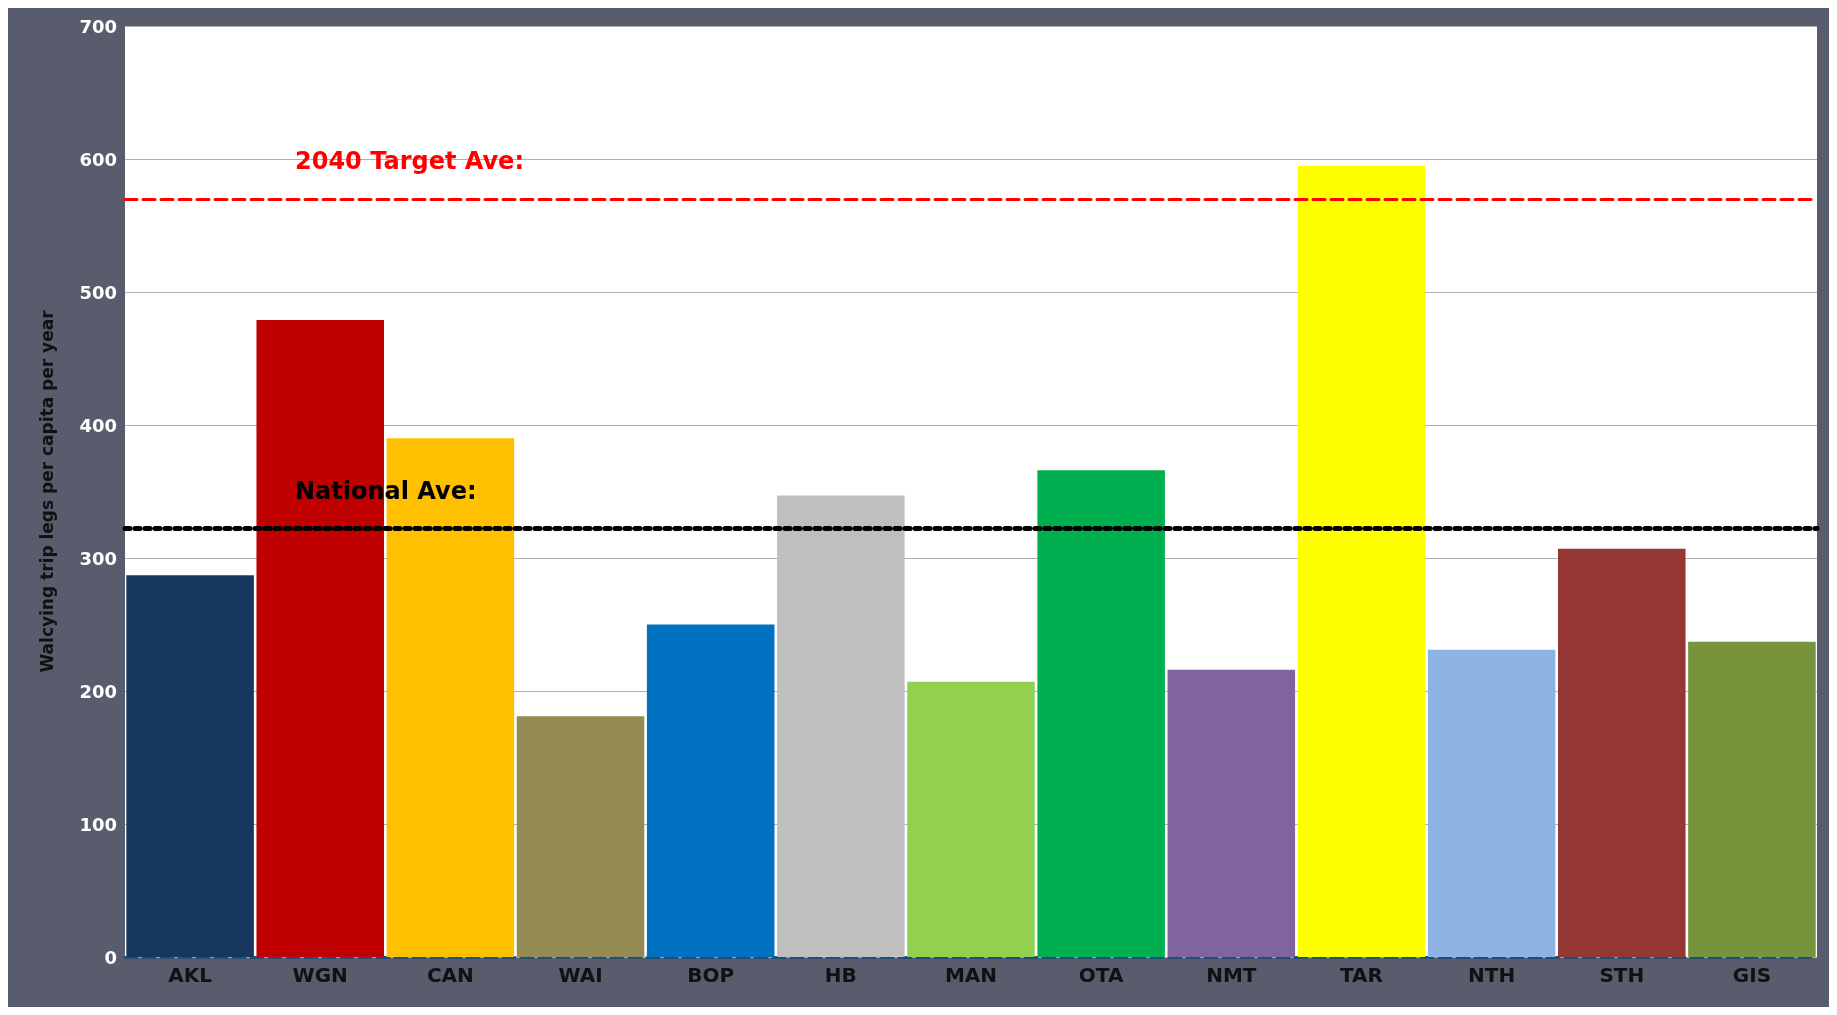  What do you see at coordinates (98, 159) in the screenshot?
I see `y-tick-label: 600` at bounding box center [98, 159].